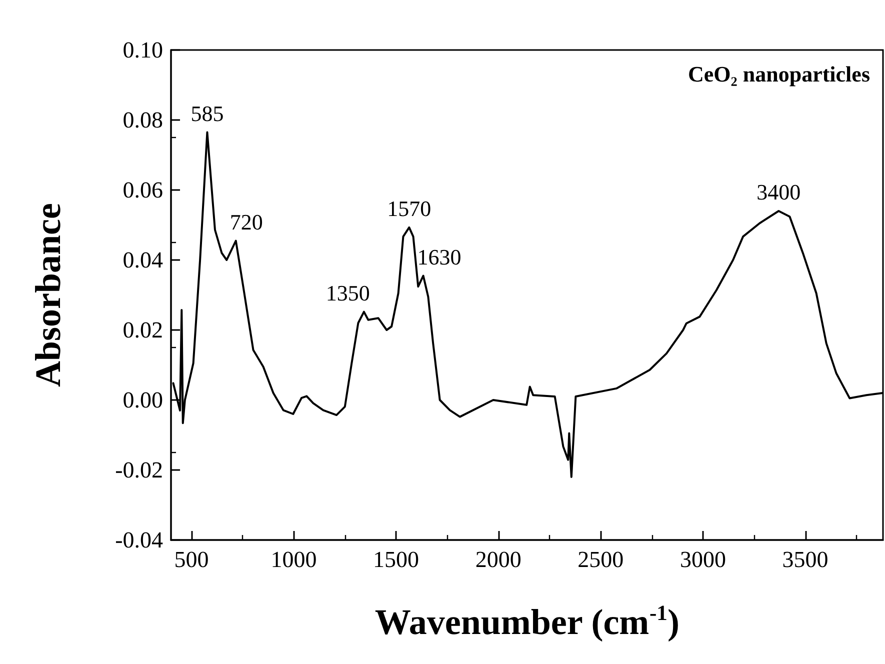 The image size is (885, 664). I want to click on x-tick-label: 1500, so click(396, 559).